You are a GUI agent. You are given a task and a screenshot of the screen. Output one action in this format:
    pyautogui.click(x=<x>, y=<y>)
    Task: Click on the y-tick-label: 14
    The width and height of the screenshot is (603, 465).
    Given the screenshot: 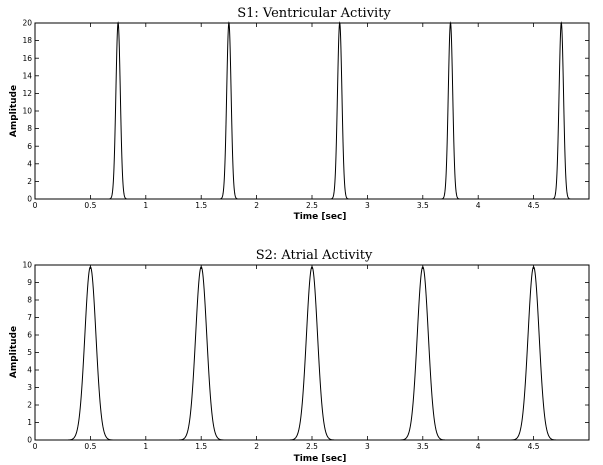 What is the action you would take?
    pyautogui.click(x=27, y=75)
    